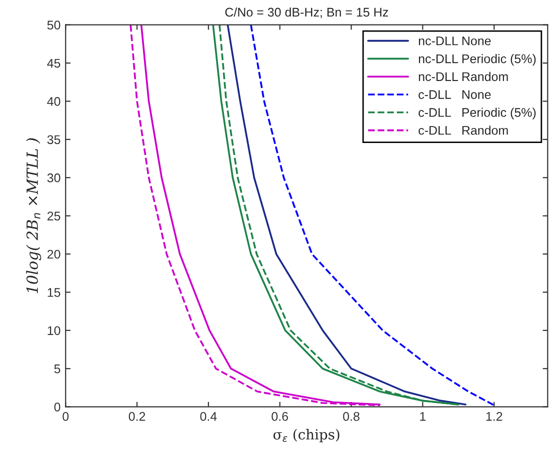 The height and width of the screenshot is (452, 556). What do you see at coordinates (306, 435) in the screenshot?
I see `x-axis-title: σ$_{ε}$ (chips)` at bounding box center [306, 435].